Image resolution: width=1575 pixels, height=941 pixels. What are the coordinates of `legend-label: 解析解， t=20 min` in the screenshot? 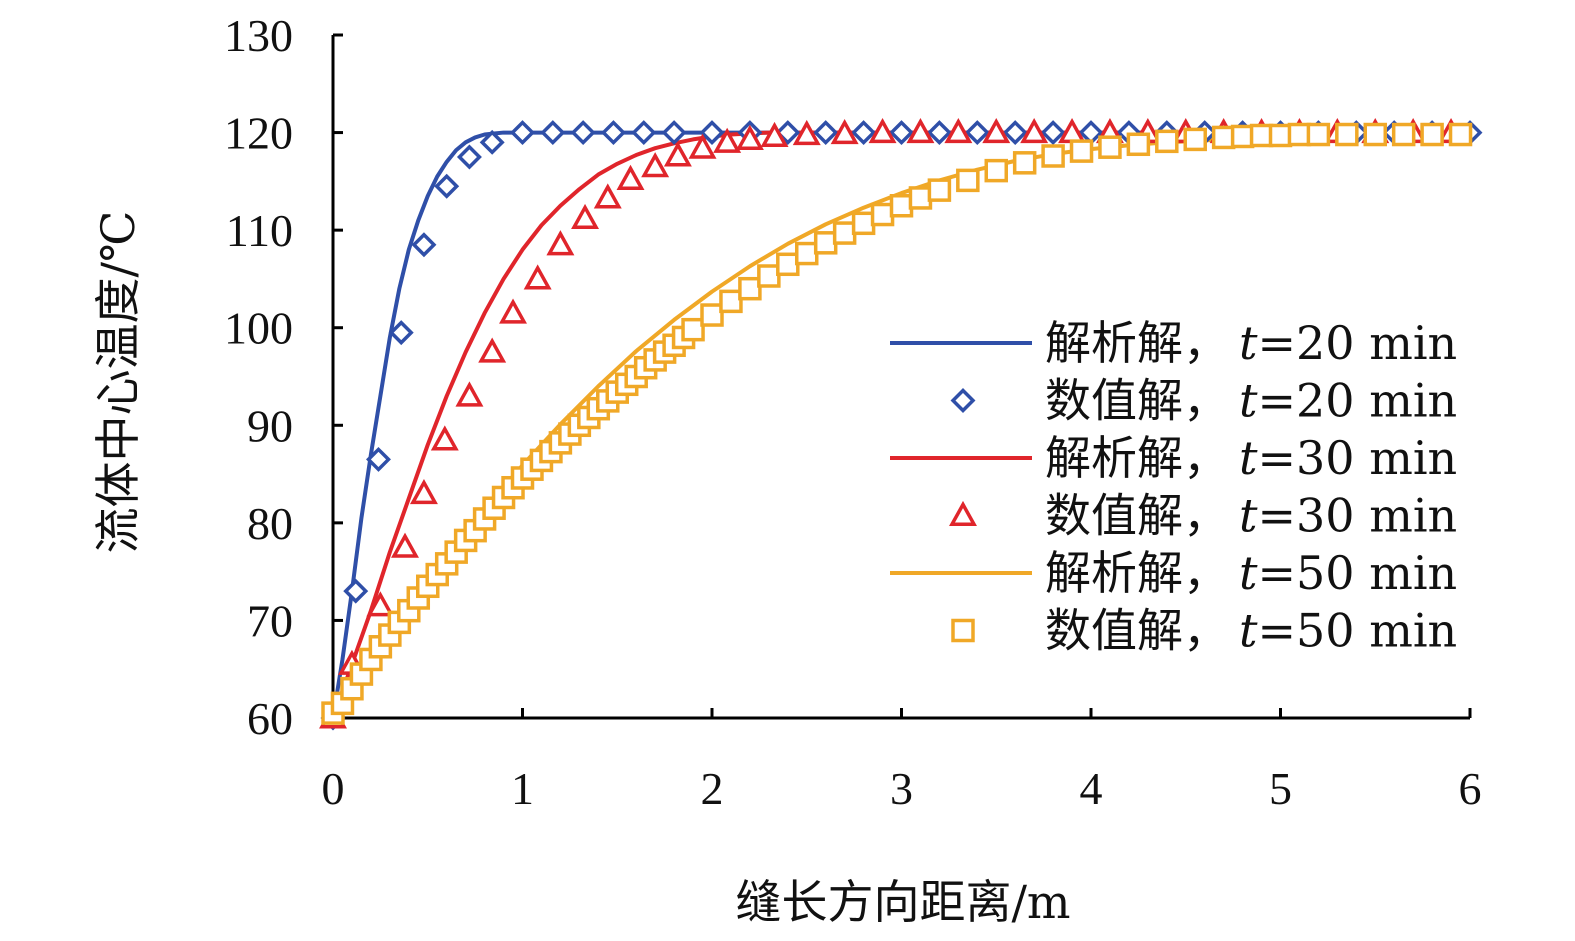 It's located at (1251, 343).